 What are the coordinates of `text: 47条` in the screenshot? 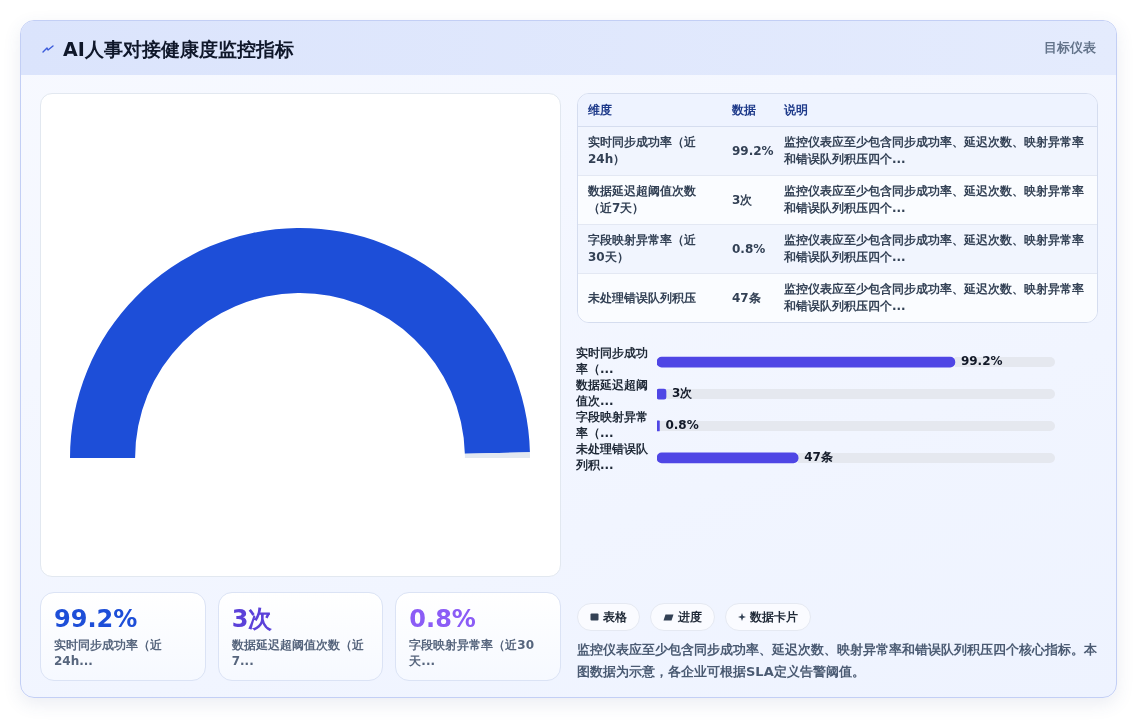 It's located at (746, 297).